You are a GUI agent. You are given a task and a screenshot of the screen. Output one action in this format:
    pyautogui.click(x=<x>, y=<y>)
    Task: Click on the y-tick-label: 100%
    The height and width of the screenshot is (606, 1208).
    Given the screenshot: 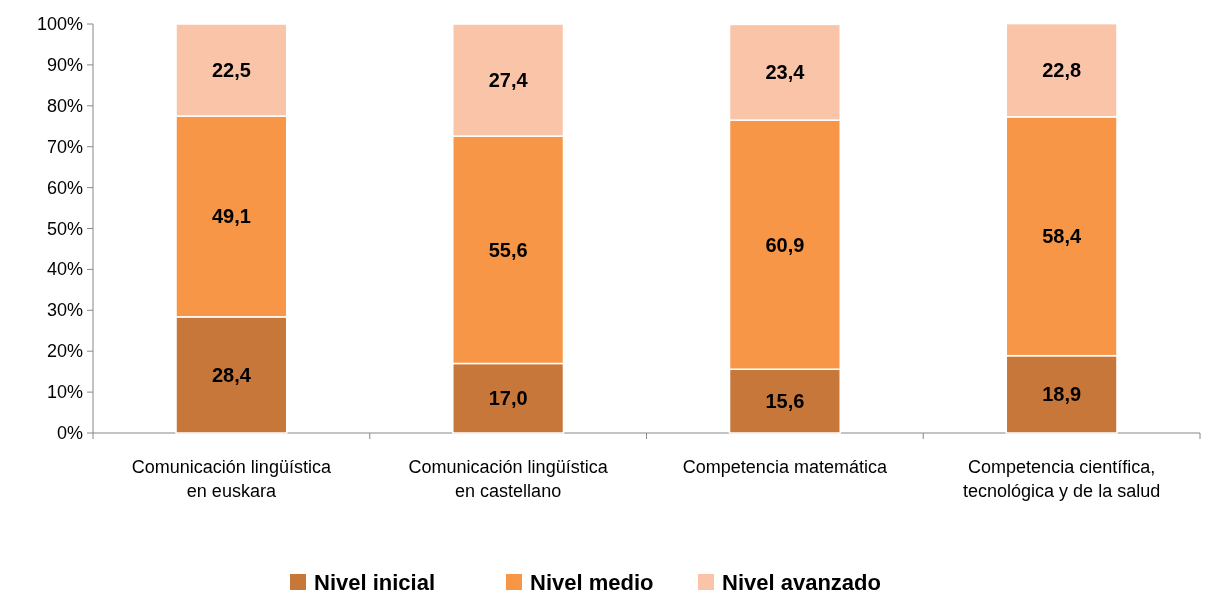 What is the action you would take?
    pyautogui.click(x=59, y=24)
    